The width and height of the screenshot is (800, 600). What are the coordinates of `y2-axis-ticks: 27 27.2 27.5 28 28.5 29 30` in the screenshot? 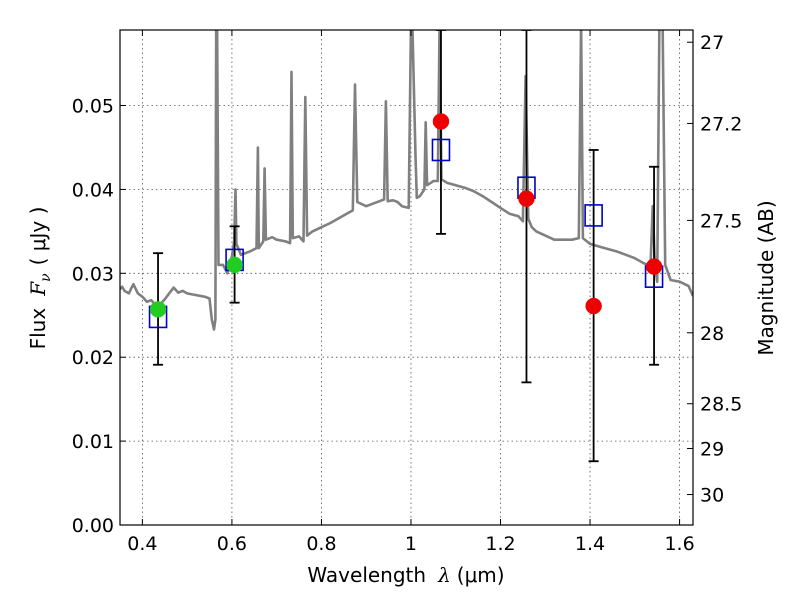 It's located at (714, 269).